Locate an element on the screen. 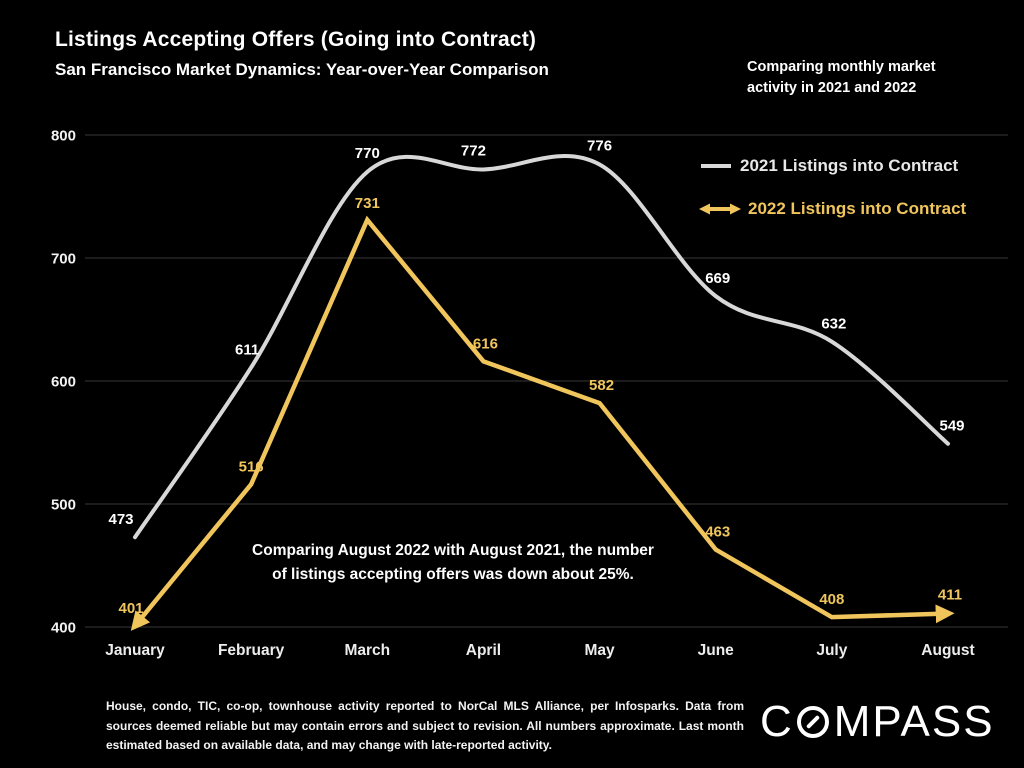 This screenshot has width=1024, height=768. data-label: 401 is located at coordinates (130, 608).